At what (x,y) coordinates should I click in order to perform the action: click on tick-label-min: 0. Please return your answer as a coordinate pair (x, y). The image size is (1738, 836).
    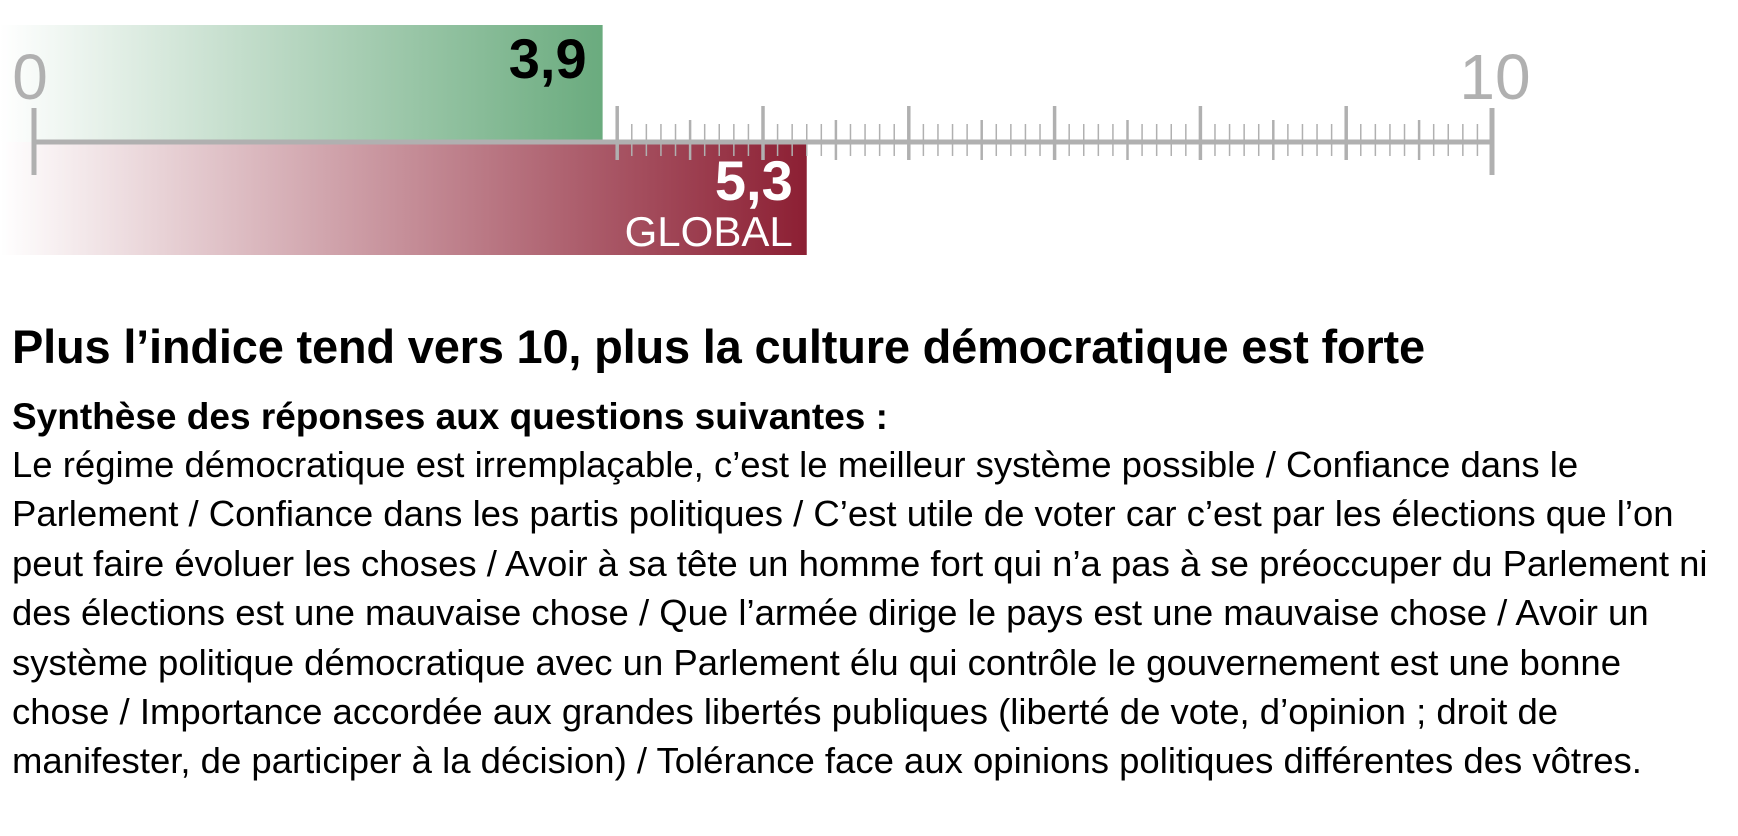
    Looking at the image, I should click on (30, 77).